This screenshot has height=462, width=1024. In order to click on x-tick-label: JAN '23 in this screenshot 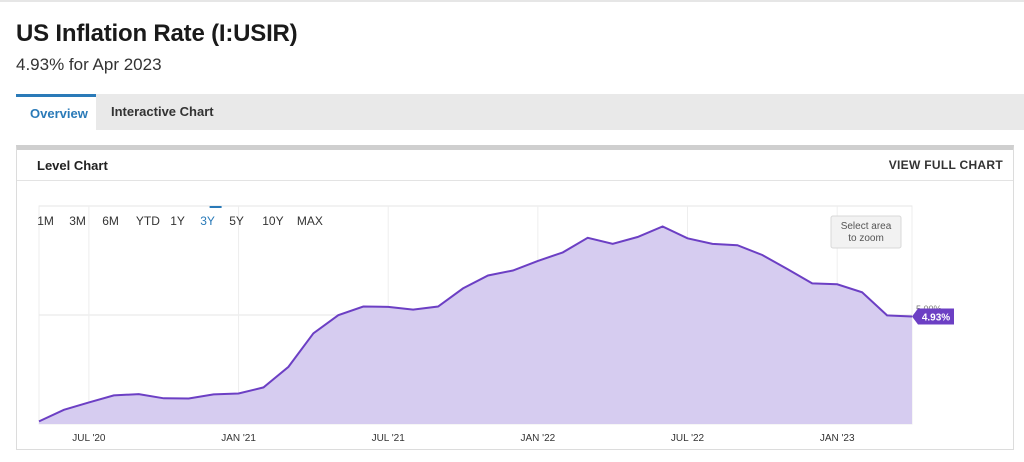, I will do `click(837, 438)`.